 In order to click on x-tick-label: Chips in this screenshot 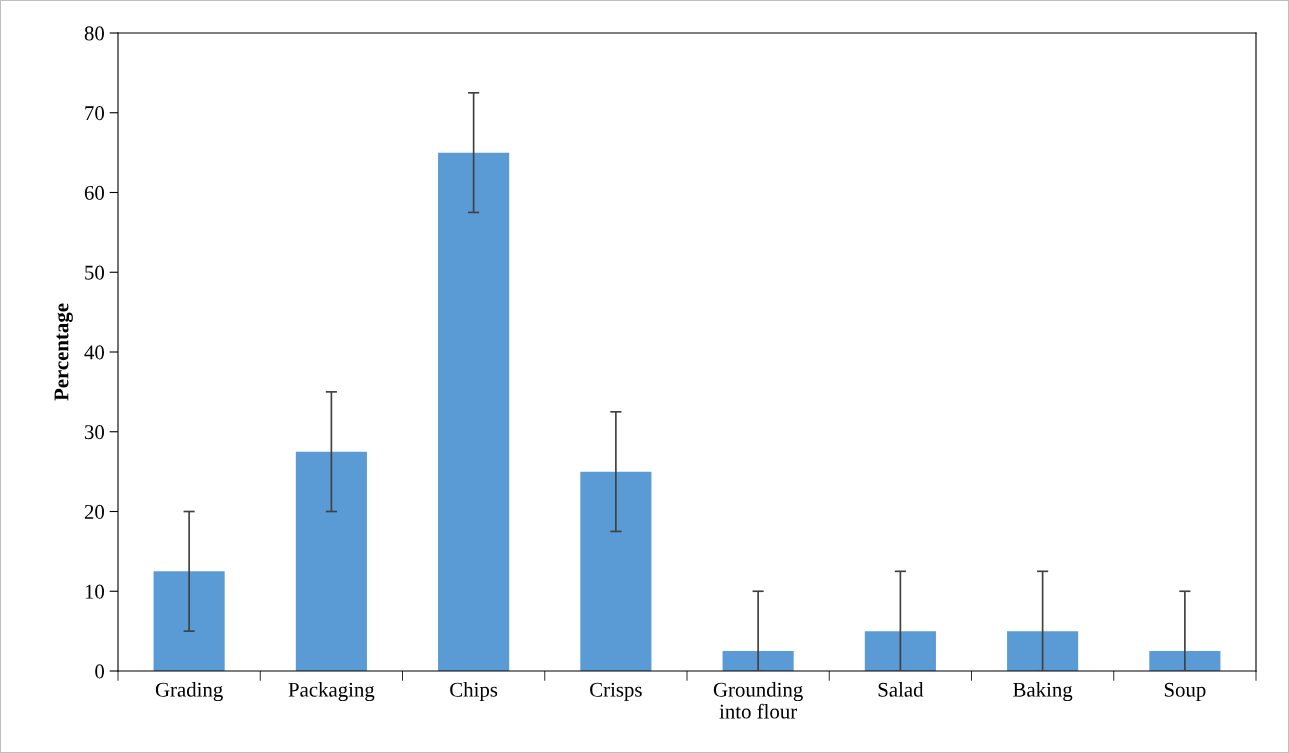, I will do `click(474, 691)`.